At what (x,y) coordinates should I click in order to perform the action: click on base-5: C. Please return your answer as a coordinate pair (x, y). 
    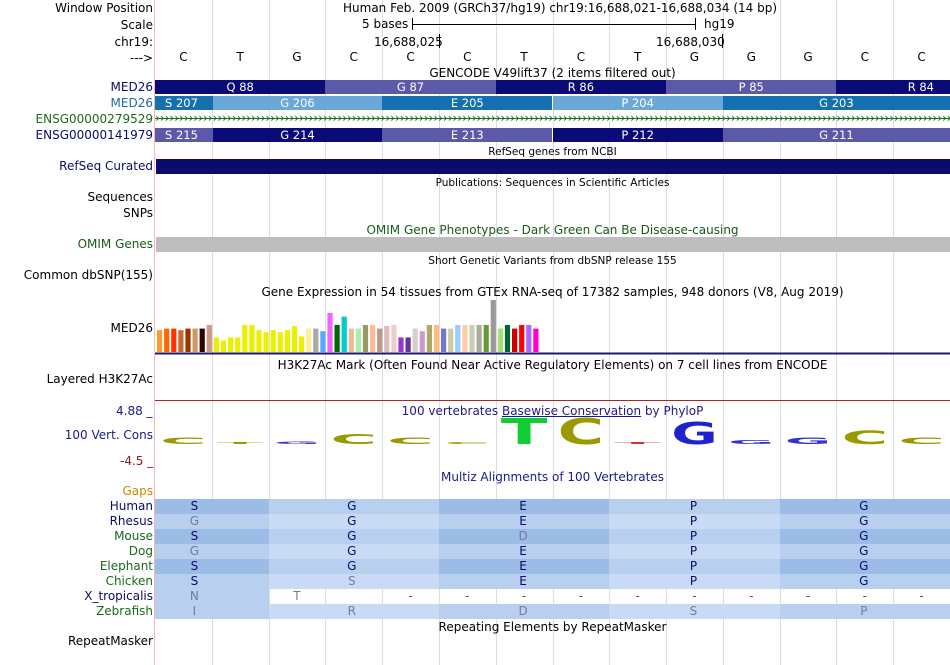
    Looking at the image, I should click on (467, 57).